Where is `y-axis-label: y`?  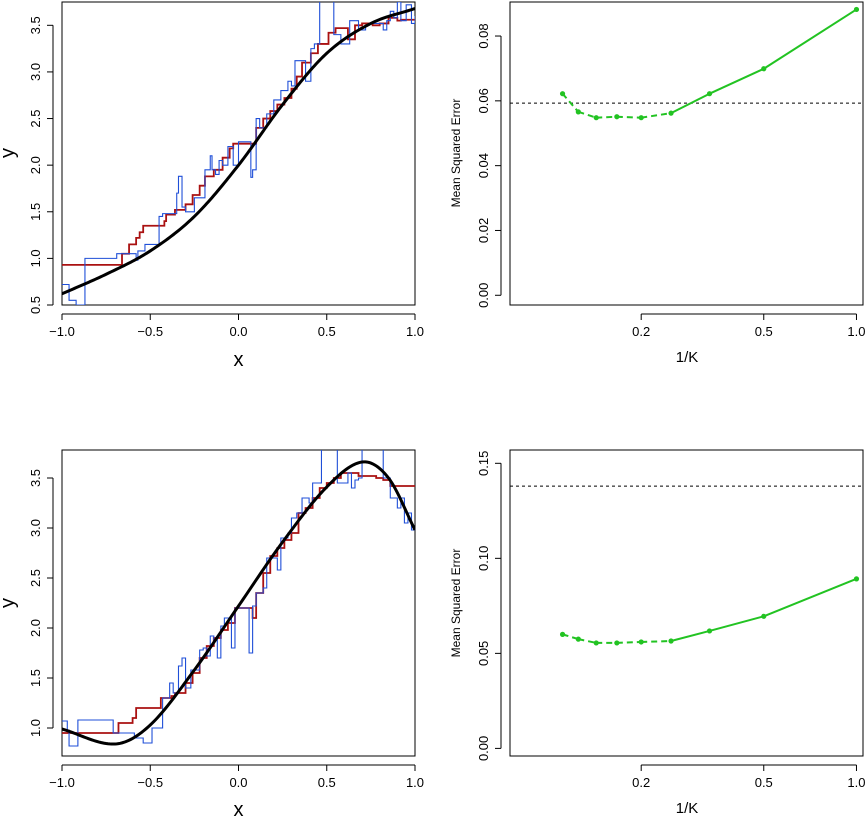 y-axis-label: y is located at coordinates (9, 153).